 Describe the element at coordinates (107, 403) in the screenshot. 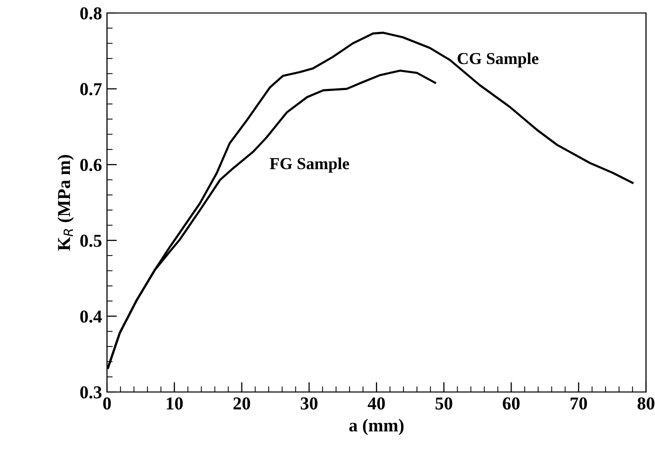

I see `x-tick-label: 0` at that location.